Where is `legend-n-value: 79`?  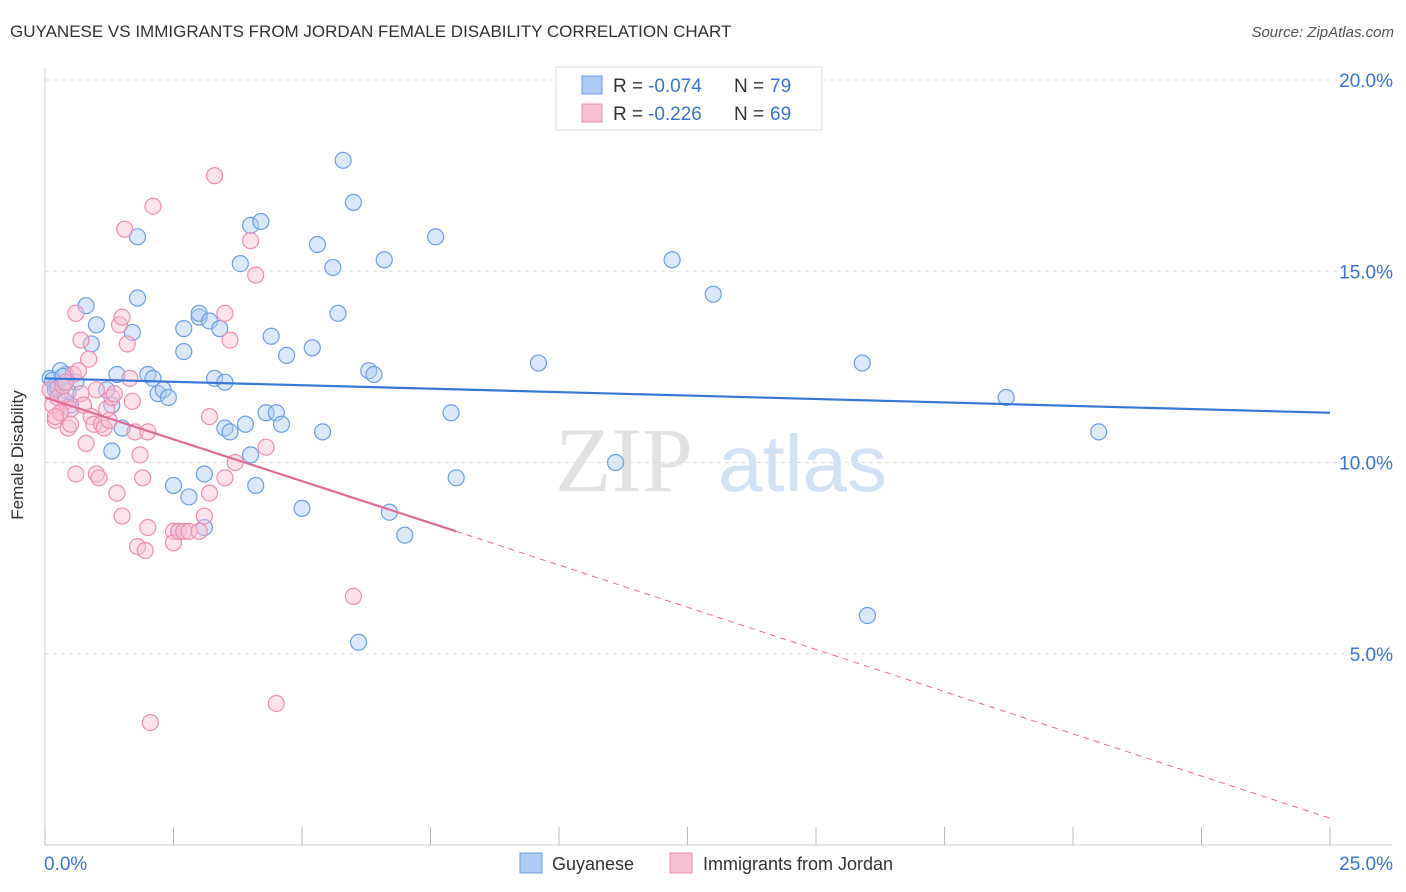
legend-n-value: 79 is located at coordinates (780, 86).